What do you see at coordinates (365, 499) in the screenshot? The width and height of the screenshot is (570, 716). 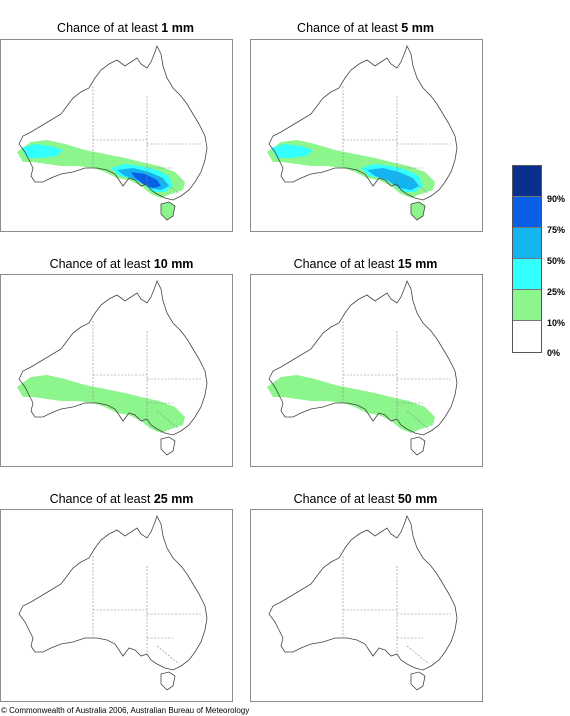 I see `panel-title-50mm: Chance of at least 50 mm` at bounding box center [365, 499].